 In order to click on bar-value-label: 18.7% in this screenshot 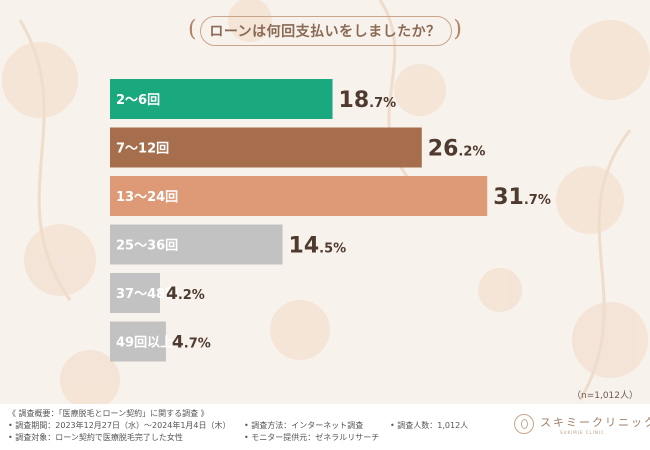, I will do `click(368, 100)`.